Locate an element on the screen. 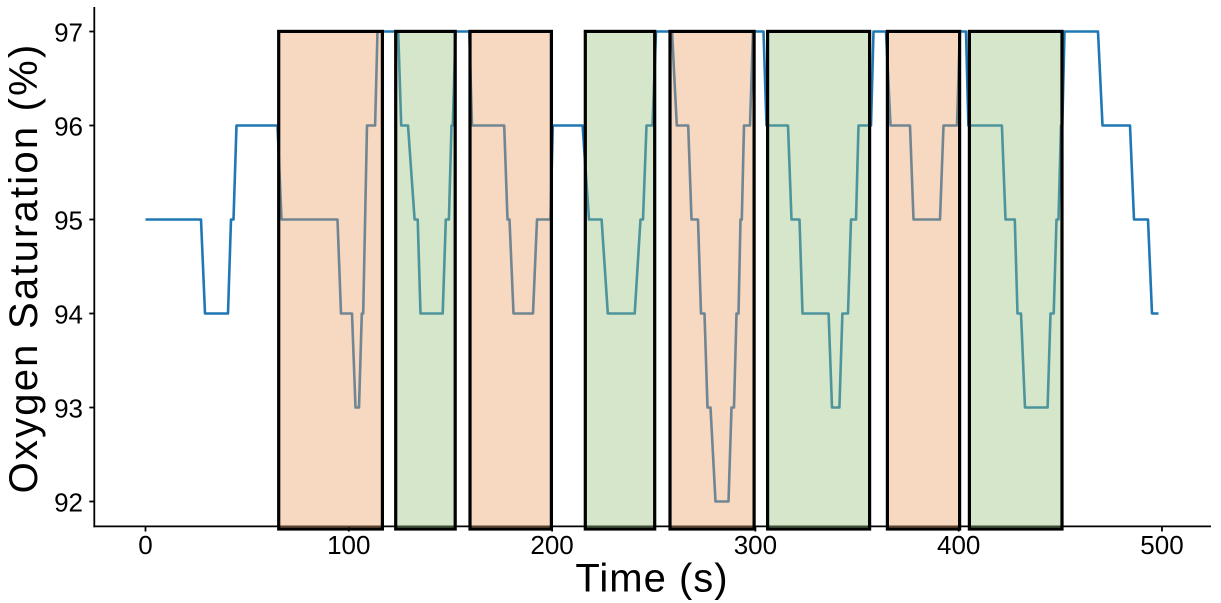 The image size is (1221, 603). svg-text: 500 is located at coordinates (1161, 545).